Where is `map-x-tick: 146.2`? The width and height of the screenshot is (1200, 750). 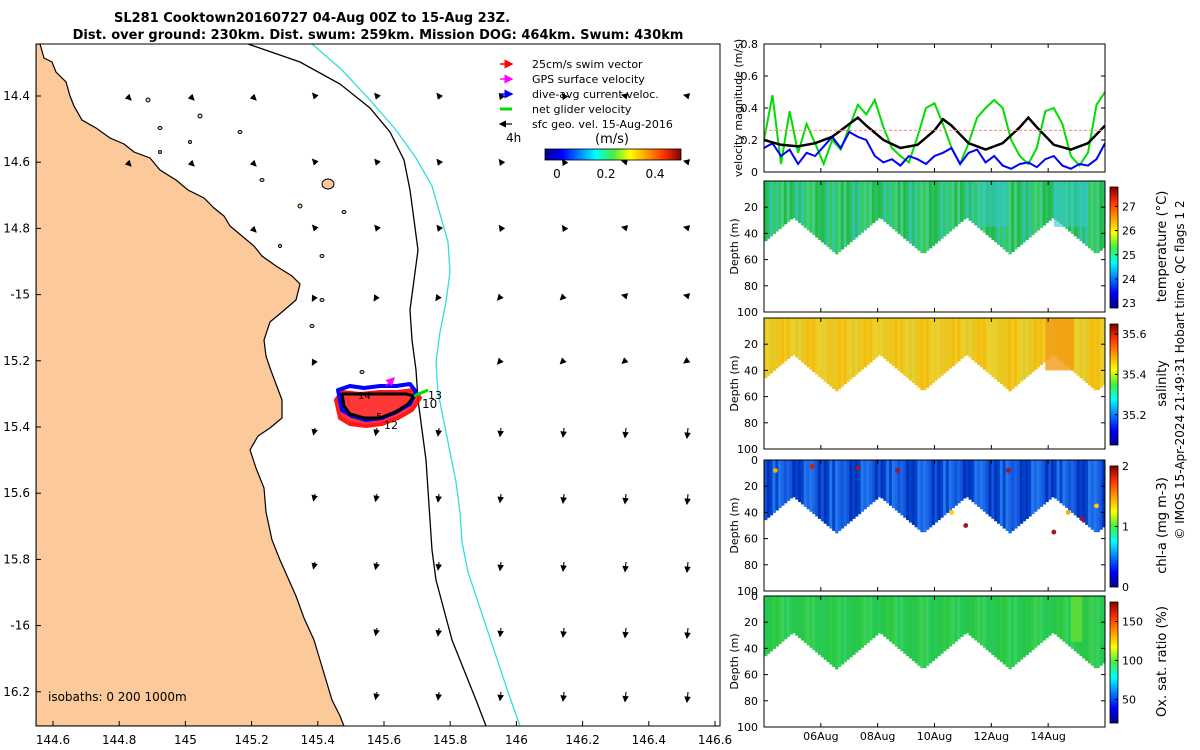
map-x-tick: 146.2 is located at coordinates (582, 740).